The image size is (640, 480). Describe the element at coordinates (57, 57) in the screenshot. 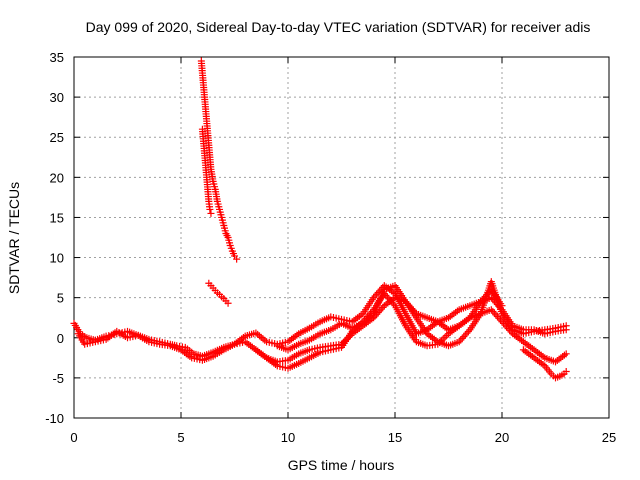

I see `y-tick-label: 35` at that location.